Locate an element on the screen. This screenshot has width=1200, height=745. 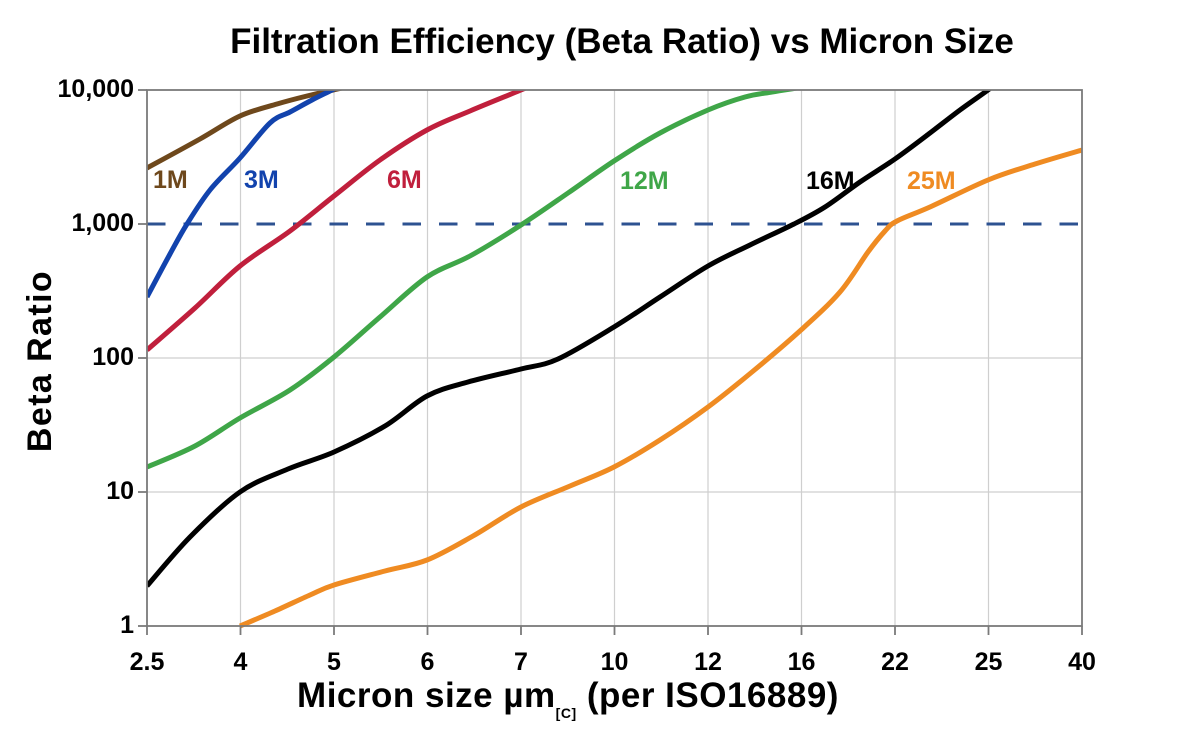
svg-text: 7 is located at coordinates (521, 662).